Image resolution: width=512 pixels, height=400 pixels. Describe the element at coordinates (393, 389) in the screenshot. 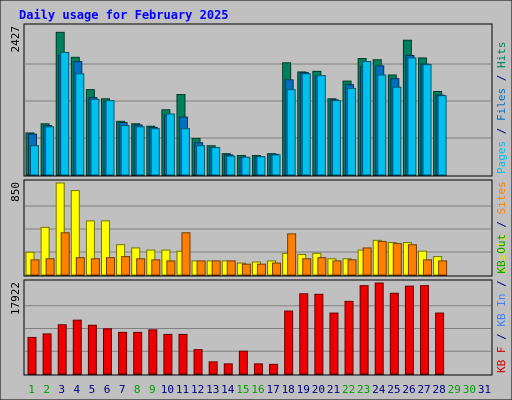

I see `x-tick-label-day-25: 25` at that location.